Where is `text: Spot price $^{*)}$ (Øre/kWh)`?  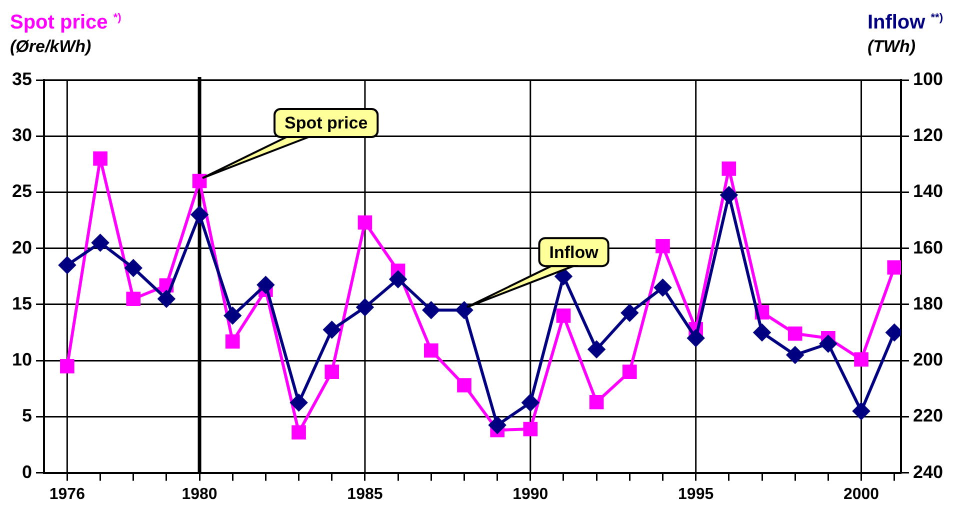 text: Spot price $^{*)}$ (Øre/kWh) is located at coordinates (66, 34).